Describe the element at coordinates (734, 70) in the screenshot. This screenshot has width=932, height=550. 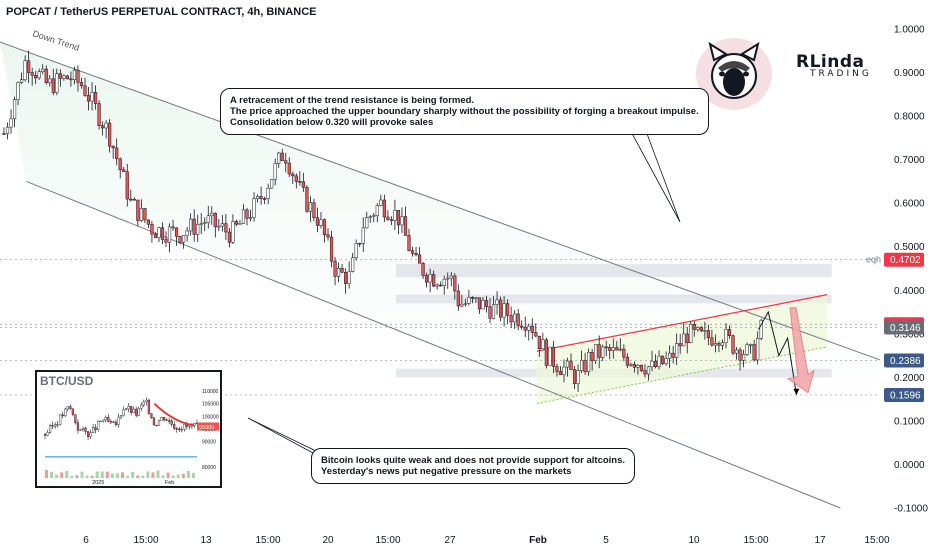
I see `cat-logo-icon` at that location.